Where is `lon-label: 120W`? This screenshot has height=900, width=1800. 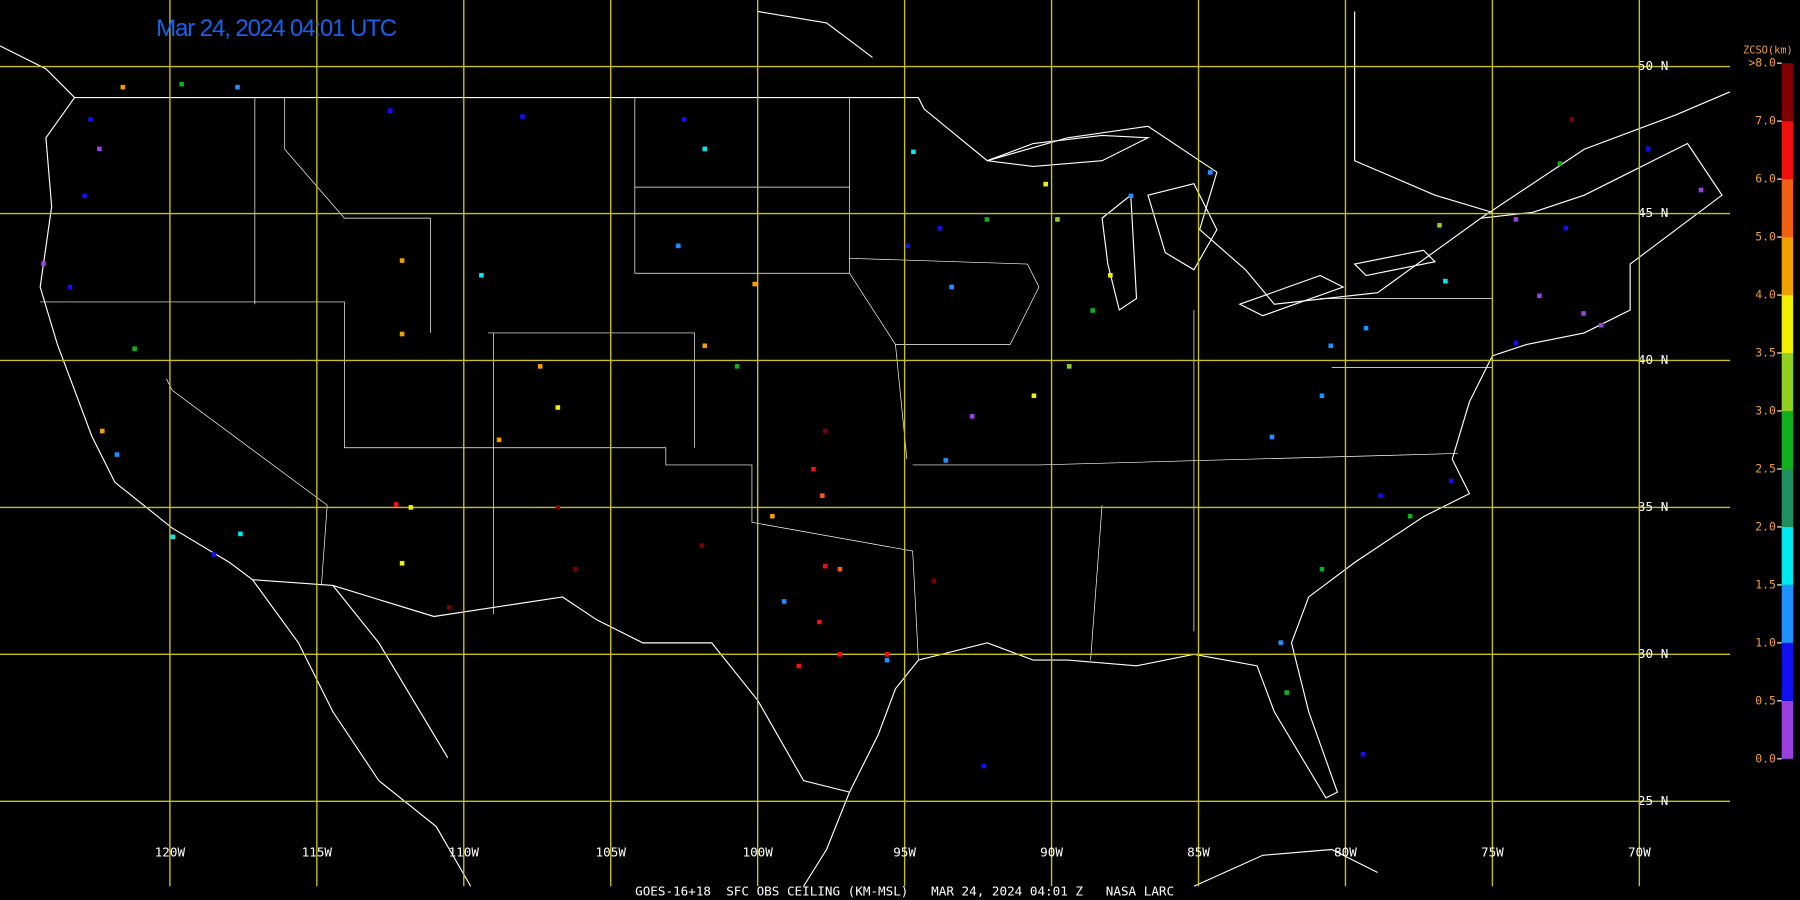 lon-label: 120W is located at coordinates (170, 851).